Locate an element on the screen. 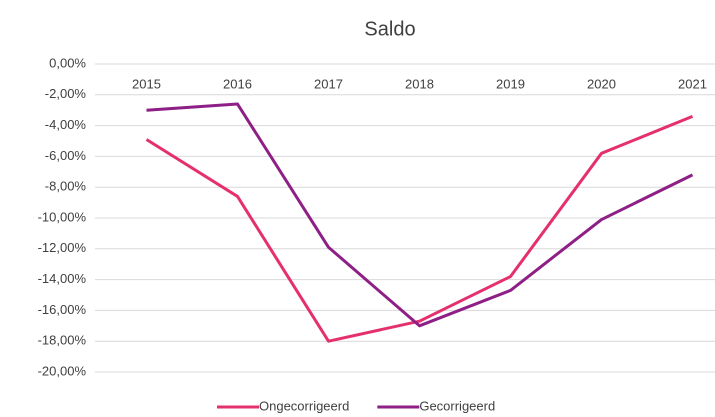 The height and width of the screenshot is (417, 715). x-tick-label: 2015 is located at coordinates (146, 83).